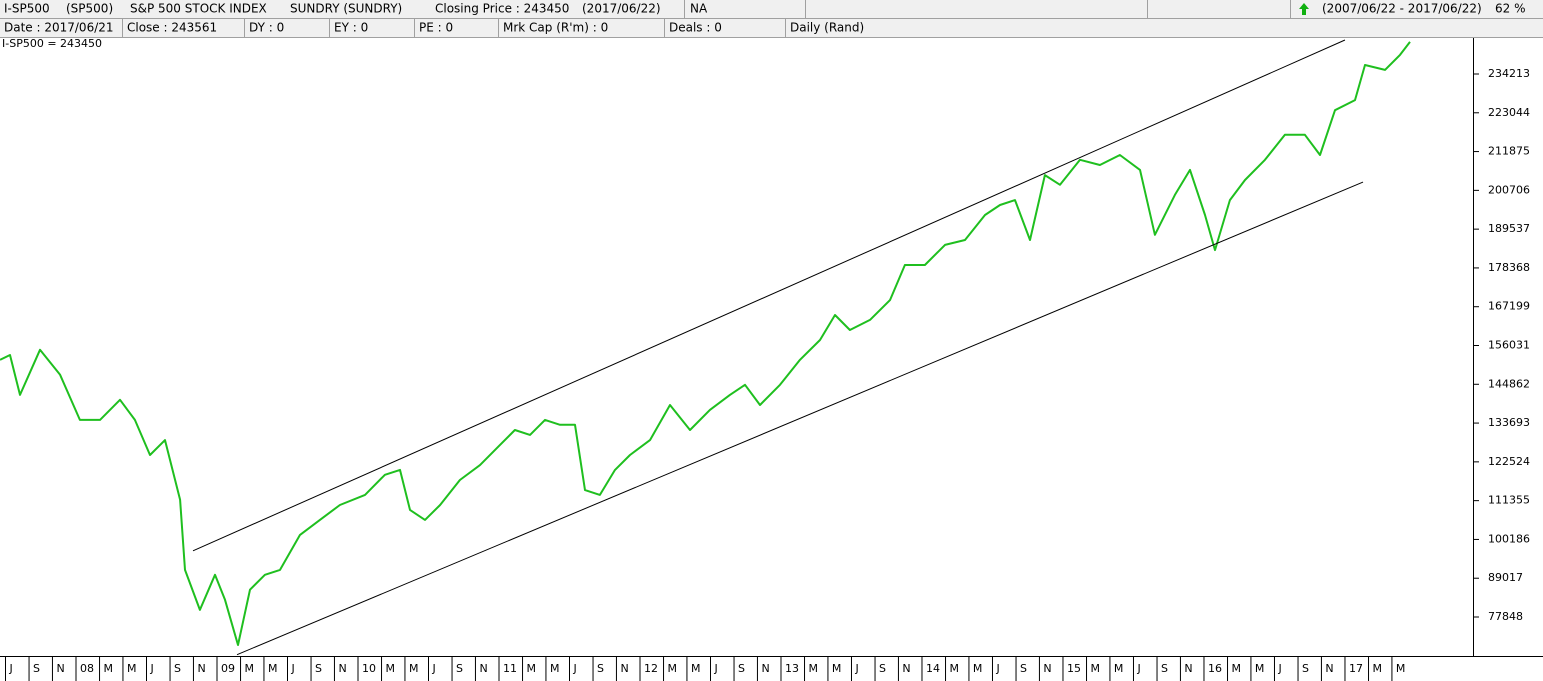 The width and height of the screenshot is (1543, 681). What do you see at coordinates (1509, 500) in the screenshot?
I see `y-tick-label: 111355` at bounding box center [1509, 500].